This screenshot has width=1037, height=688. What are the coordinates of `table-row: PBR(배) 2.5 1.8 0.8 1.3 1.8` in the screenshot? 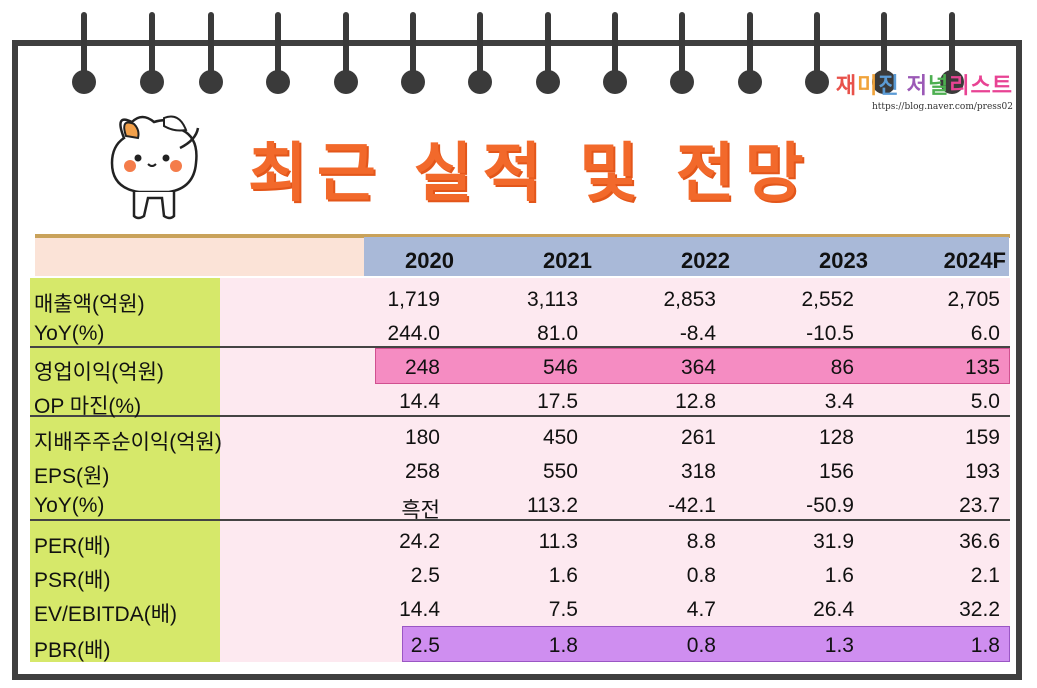 It's located at (520, 645).